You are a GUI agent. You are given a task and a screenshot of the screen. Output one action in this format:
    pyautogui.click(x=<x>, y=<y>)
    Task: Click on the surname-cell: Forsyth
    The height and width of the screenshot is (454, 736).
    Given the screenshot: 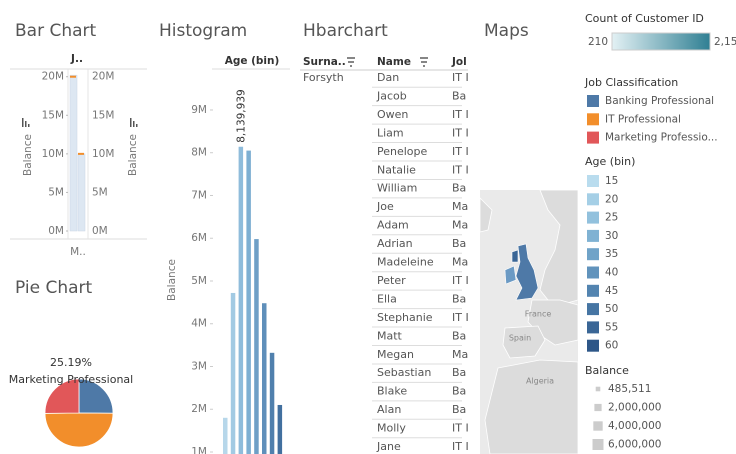 What is the action you would take?
    pyautogui.click(x=323, y=77)
    